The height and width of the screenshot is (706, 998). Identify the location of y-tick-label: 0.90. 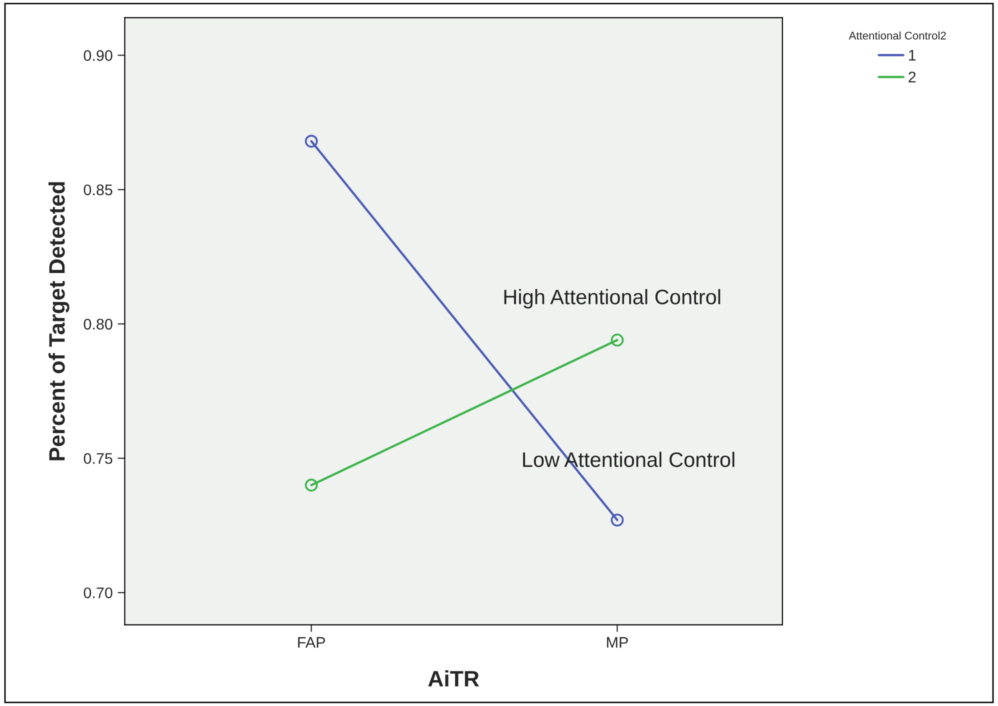
(98, 55).